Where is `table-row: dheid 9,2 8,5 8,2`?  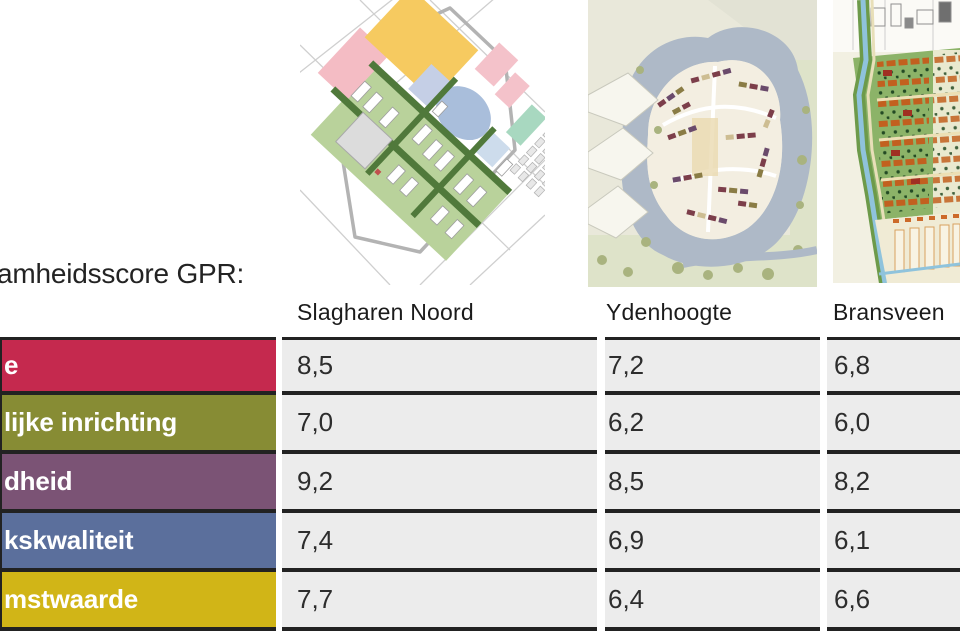
table-row: dheid 9,2 8,5 8,2 is located at coordinates (480, 483).